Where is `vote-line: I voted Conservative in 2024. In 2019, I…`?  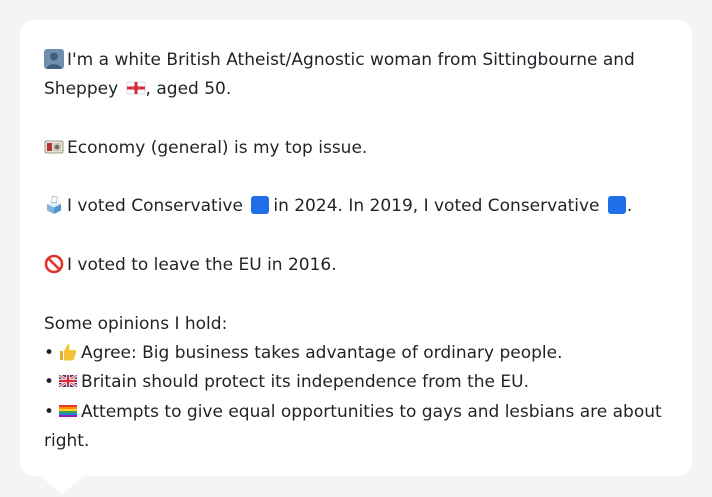
vote-line: I voted Conservative in 2024. In 2019, I… is located at coordinates (356, 206).